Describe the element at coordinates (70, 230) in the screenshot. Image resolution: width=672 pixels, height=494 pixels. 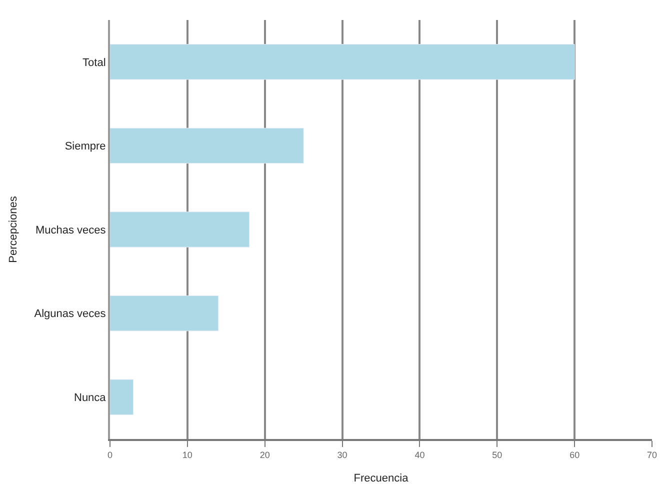
I see `y-tick-label: Muchas veces` at that location.